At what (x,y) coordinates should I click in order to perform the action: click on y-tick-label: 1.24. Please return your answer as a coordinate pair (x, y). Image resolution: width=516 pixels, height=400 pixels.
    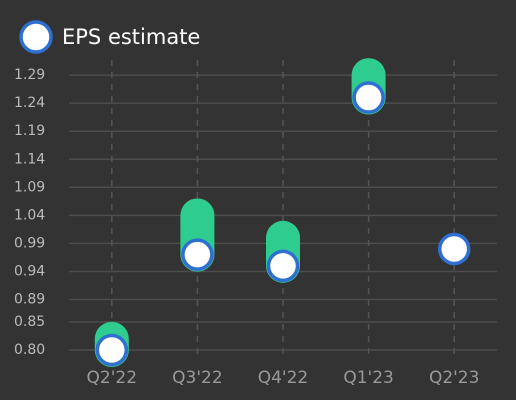
    Looking at the image, I should click on (29, 103).